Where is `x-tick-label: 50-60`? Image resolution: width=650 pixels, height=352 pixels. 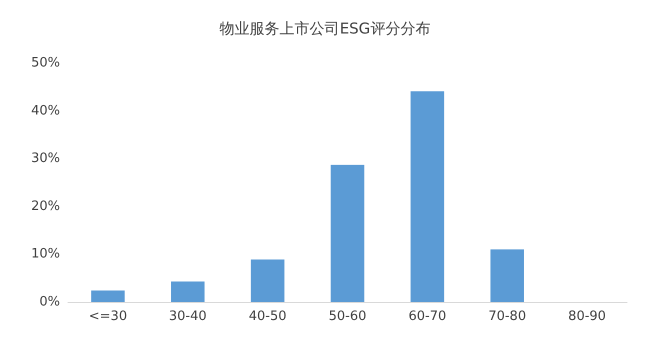 x-tick-label: 50-60 is located at coordinates (347, 316).